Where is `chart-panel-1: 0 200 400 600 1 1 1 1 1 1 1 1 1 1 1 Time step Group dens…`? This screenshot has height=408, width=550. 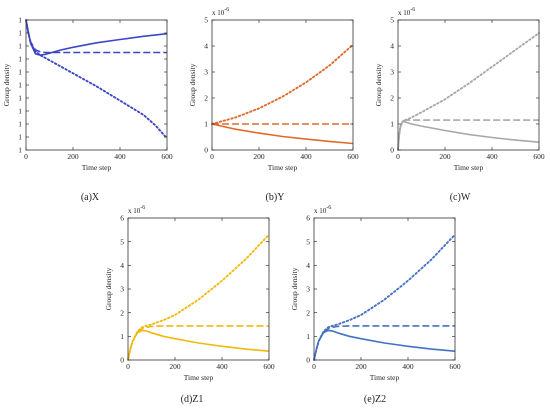 chart-panel-1: 0 200 400 600 1 1 1 1 1 1 1 1 1 1 1 Time step Group dens… is located at coordinates (87, 109).